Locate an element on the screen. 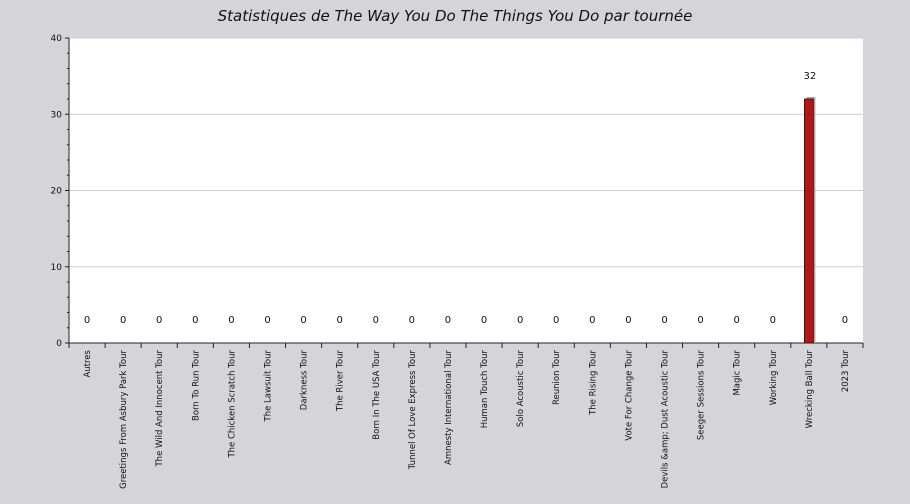  x-category-label: 2023 Tour is located at coordinates (846, 371).